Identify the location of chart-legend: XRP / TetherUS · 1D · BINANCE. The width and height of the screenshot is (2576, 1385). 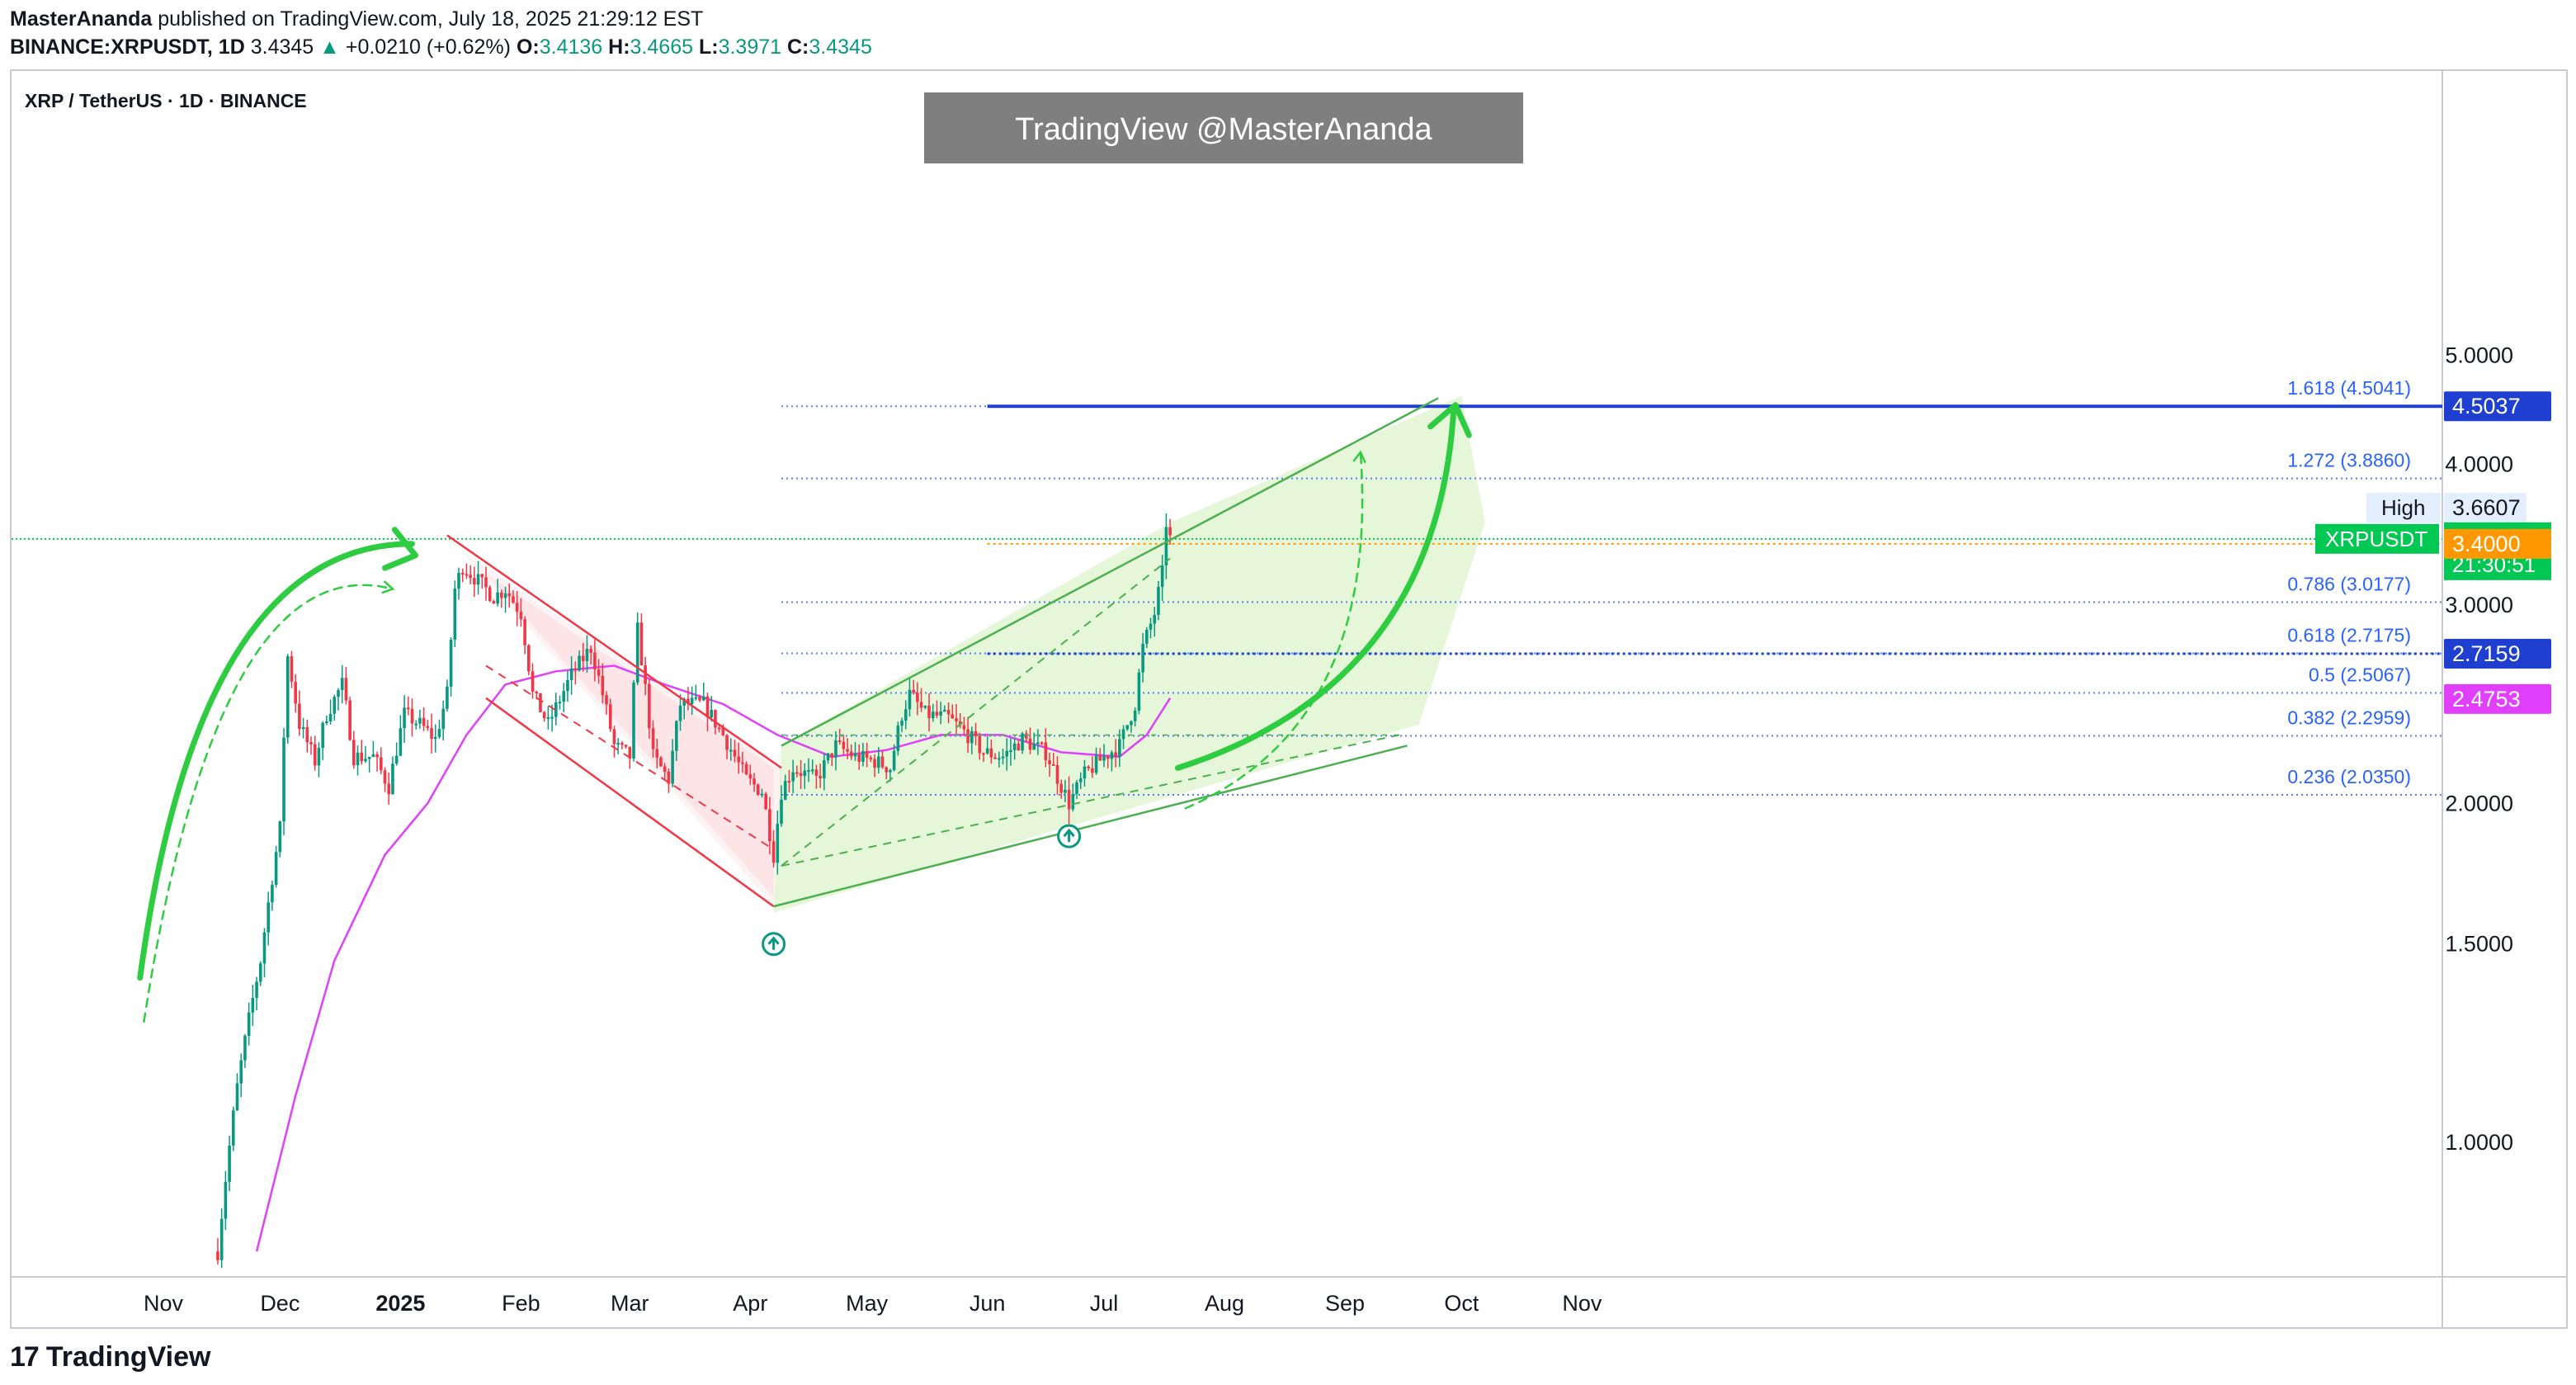
(166, 100).